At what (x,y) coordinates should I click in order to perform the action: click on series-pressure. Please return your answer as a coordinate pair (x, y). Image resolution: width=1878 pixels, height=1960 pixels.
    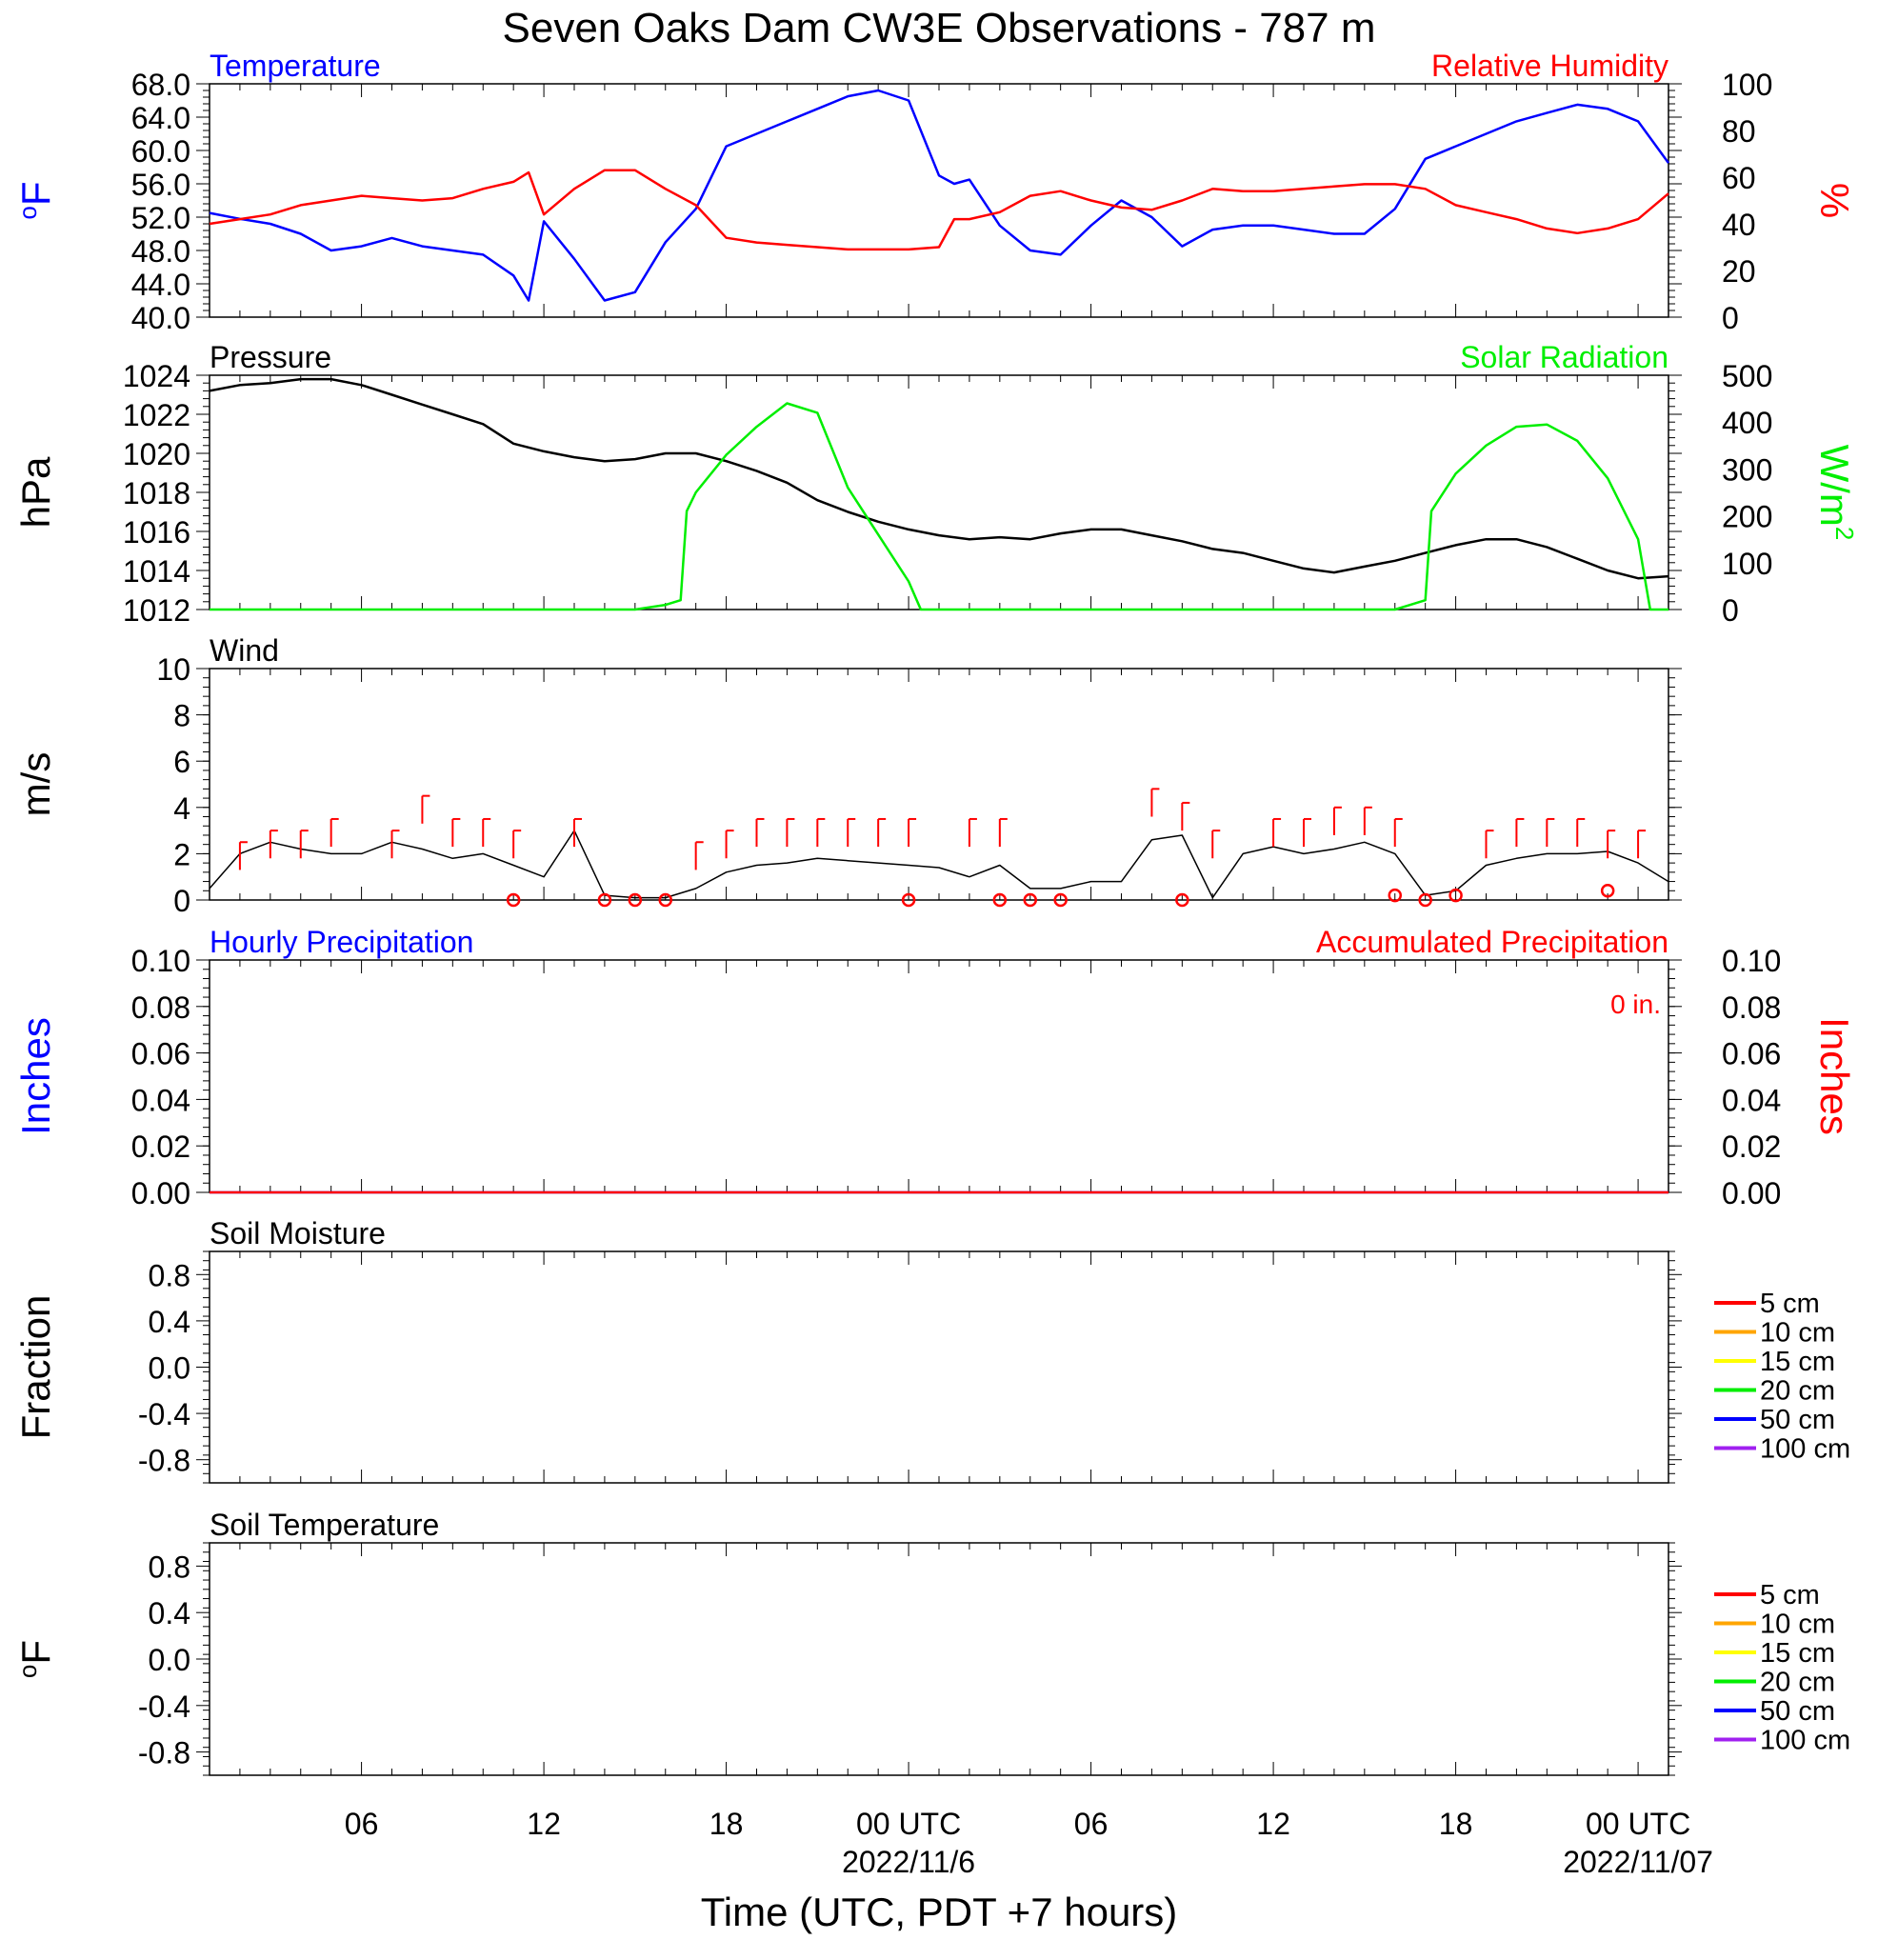
    Looking at the image, I should click on (939, 478).